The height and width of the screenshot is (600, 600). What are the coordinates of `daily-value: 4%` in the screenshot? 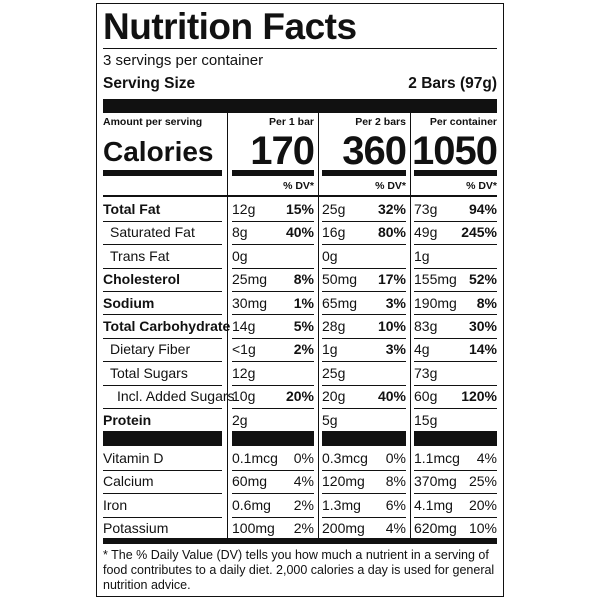 It's located at (486, 458).